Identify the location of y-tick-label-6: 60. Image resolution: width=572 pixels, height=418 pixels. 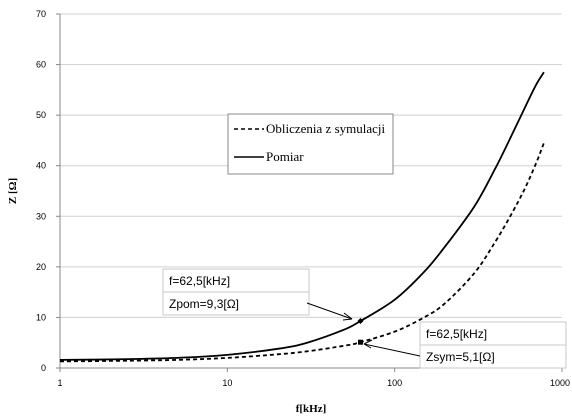
(41, 65).